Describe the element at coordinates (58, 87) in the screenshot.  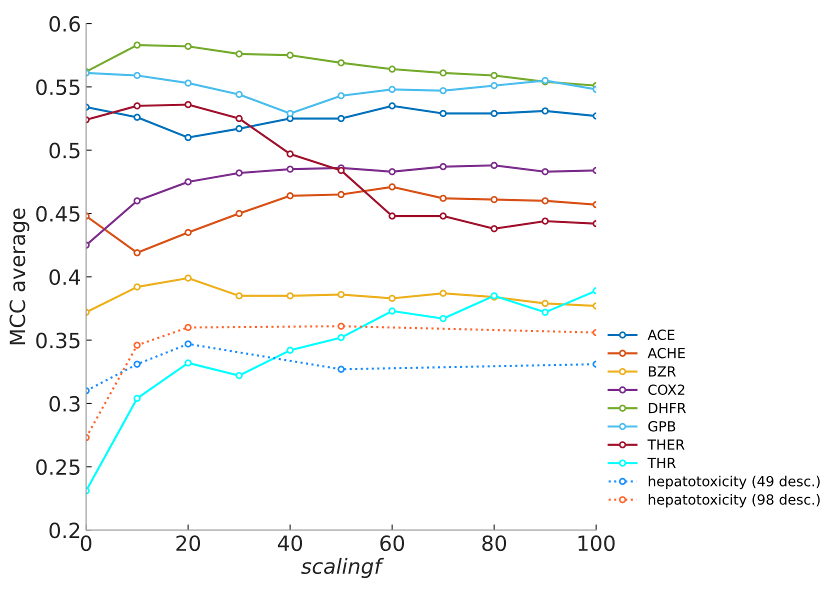
I see `y-tick-label: 0.55` at that location.